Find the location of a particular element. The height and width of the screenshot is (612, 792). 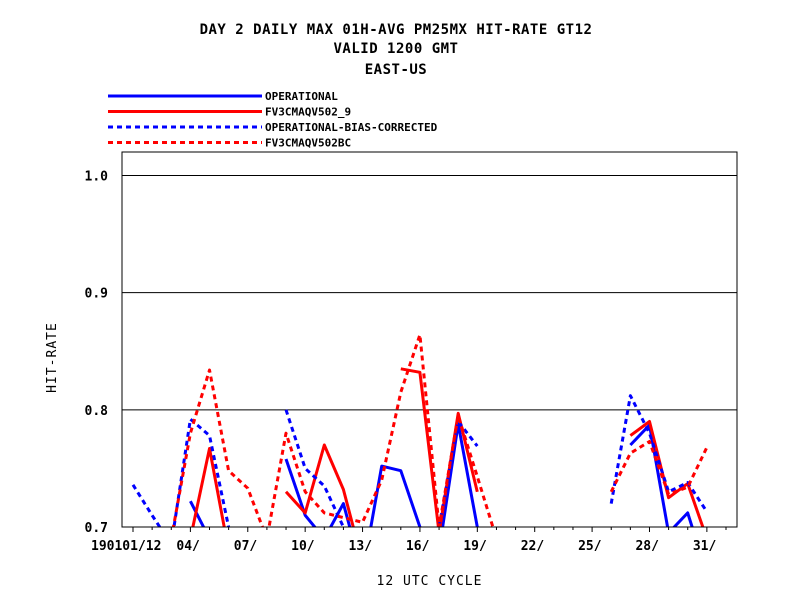

x-tick-label: 19/ is located at coordinates (475, 546).